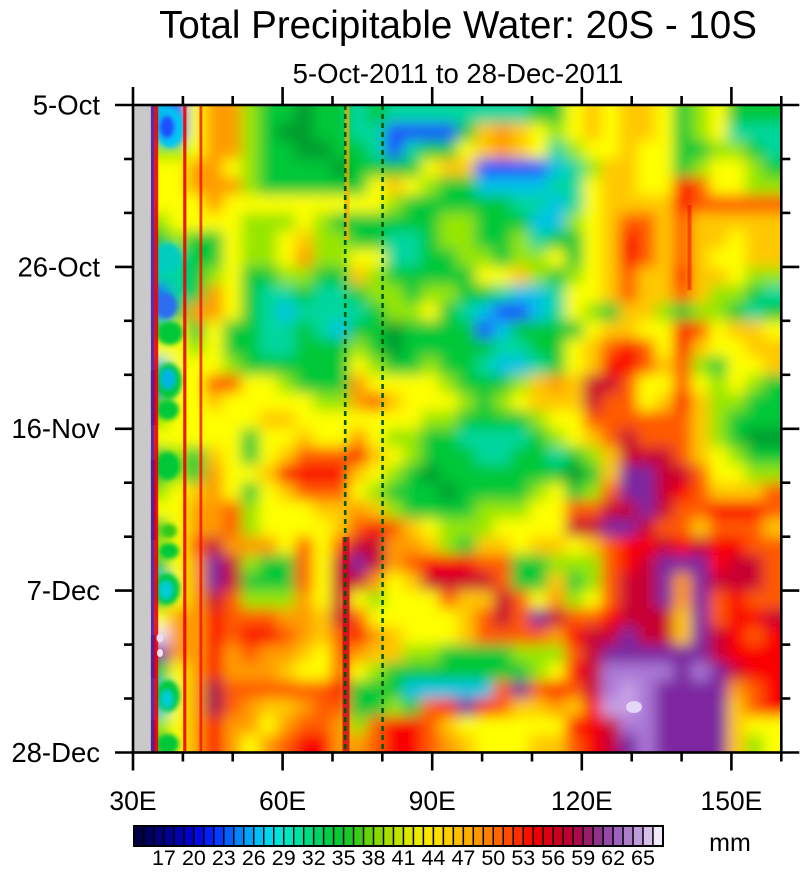 The image size is (800, 872). I want to click on svg-text: 5-Oct-2011 to 28-Dec-2011, so click(458, 73).